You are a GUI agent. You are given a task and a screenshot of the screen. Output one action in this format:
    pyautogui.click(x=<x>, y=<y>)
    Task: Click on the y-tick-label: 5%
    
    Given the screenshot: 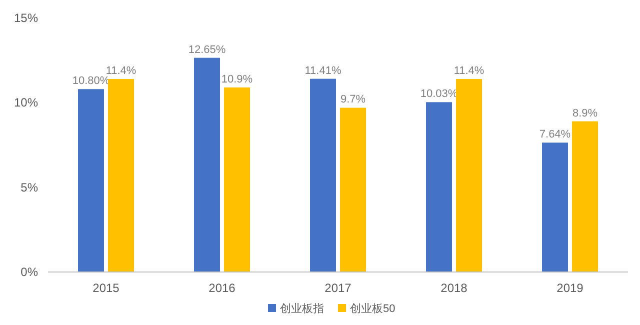 What is the action you would take?
    pyautogui.click(x=29, y=187)
    